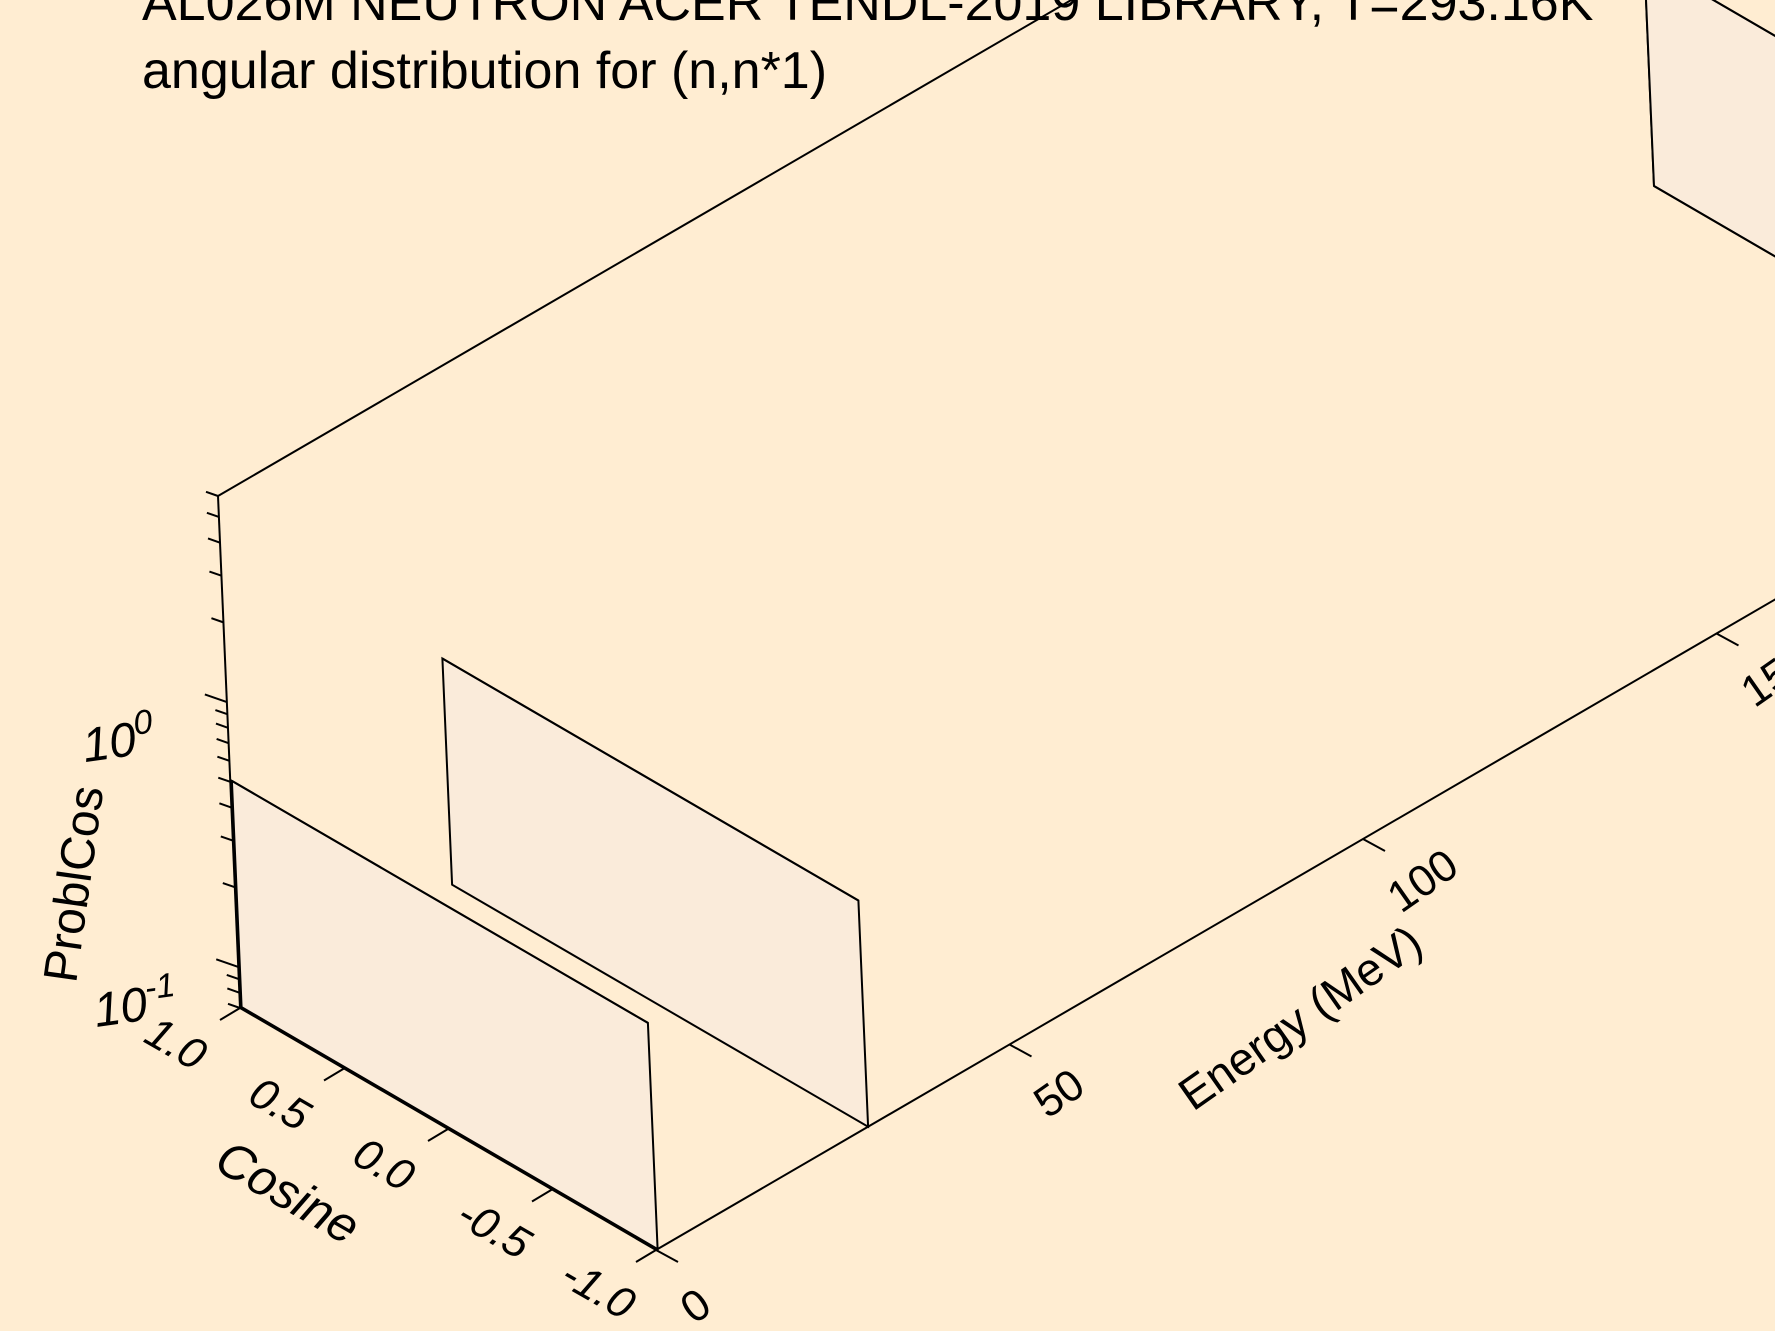  What do you see at coordinates (280, 1104) in the screenshot?
I see `cosine-tick-label: 0.5` at bounding box center [280, 1104].